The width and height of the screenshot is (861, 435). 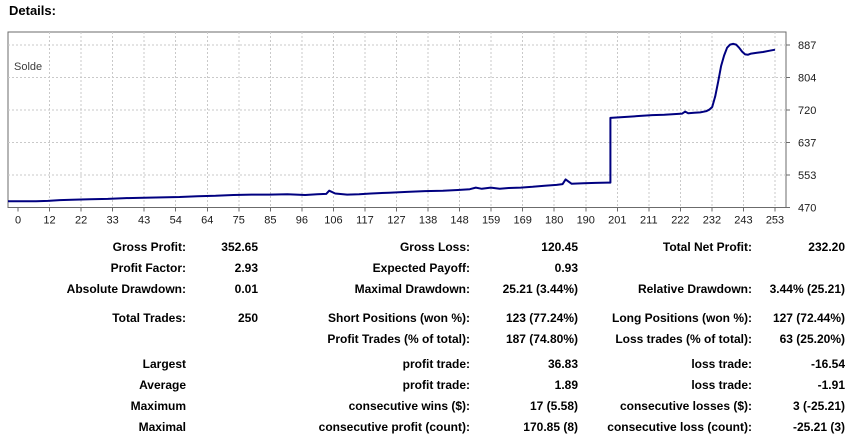 What do you see at coordinates (399, 317) in the screenshot?
I see `stat-label-col2: Short Positions (won %):` at bounding box center [399, 317].